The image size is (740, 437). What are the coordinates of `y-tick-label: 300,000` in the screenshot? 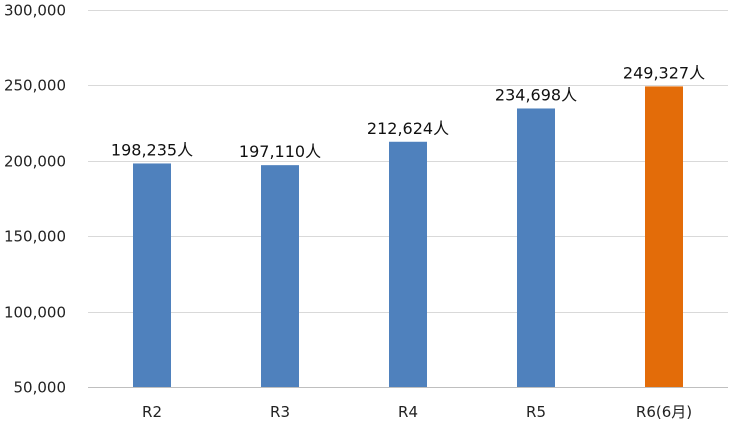 It's located at (35, 11).